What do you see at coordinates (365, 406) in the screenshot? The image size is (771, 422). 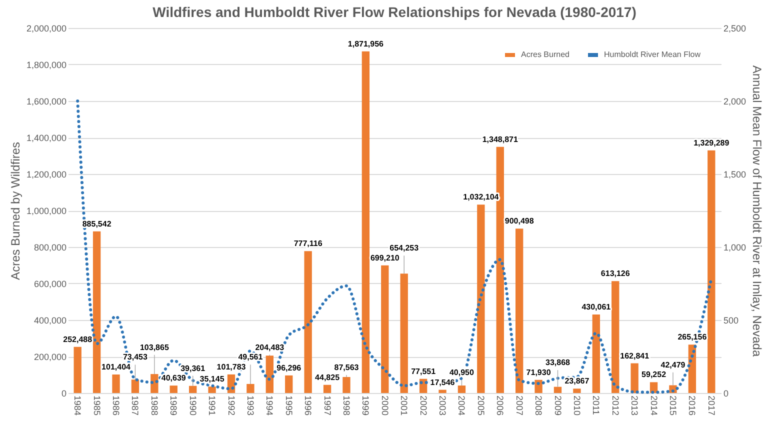 I see `x-tick-label: 1999` at bounding box center [365, 406].